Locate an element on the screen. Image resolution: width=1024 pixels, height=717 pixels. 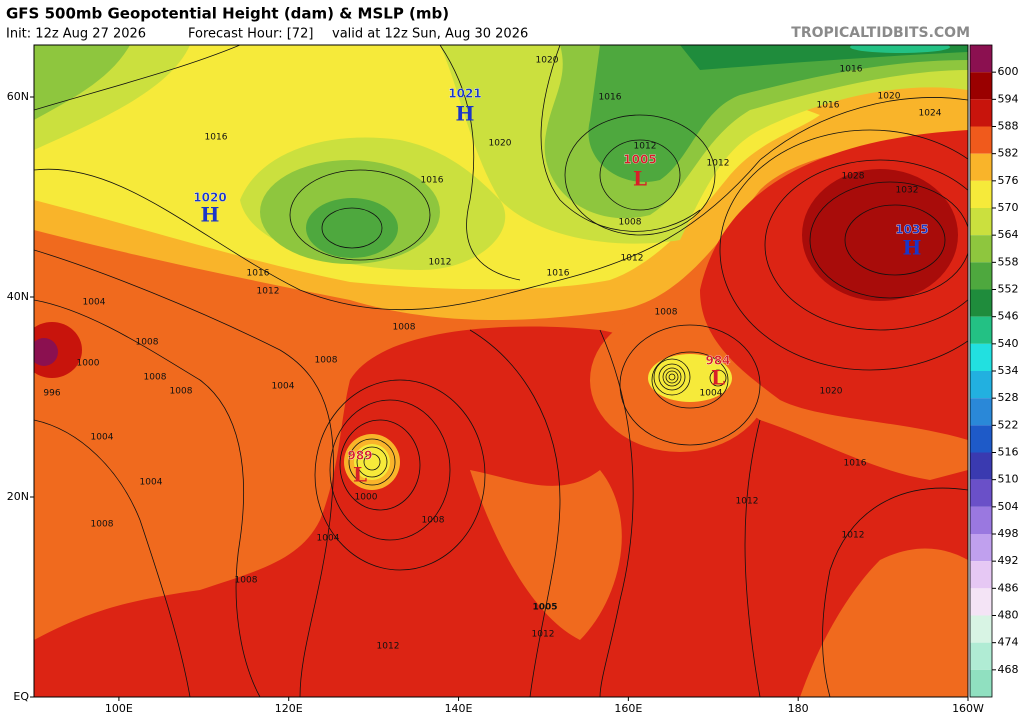
lon-tick-label: 160W is located at coordinates (968, 708).